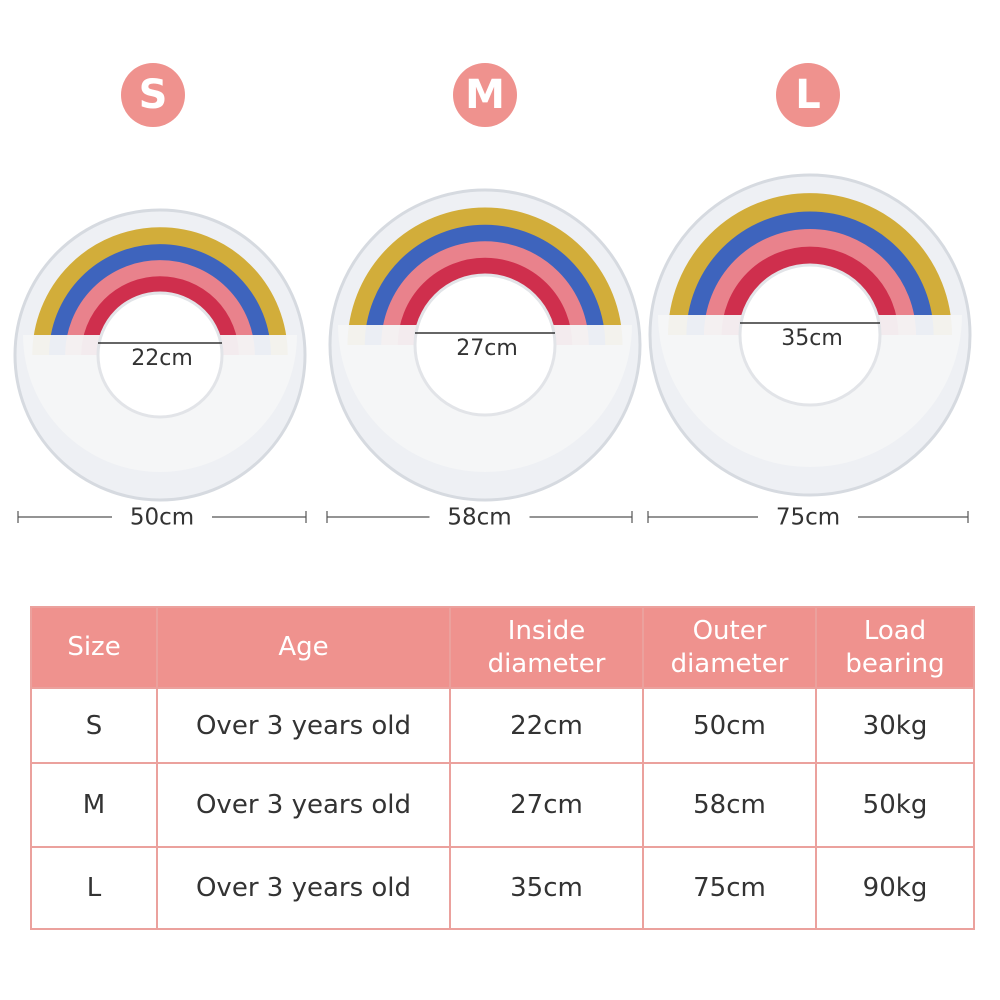 This screenshot has height=1000, width=1000. What do you see at coordinates (303, 647) in the screenshot?
I see `header-cell: Age` at bounding box center [303, 647].